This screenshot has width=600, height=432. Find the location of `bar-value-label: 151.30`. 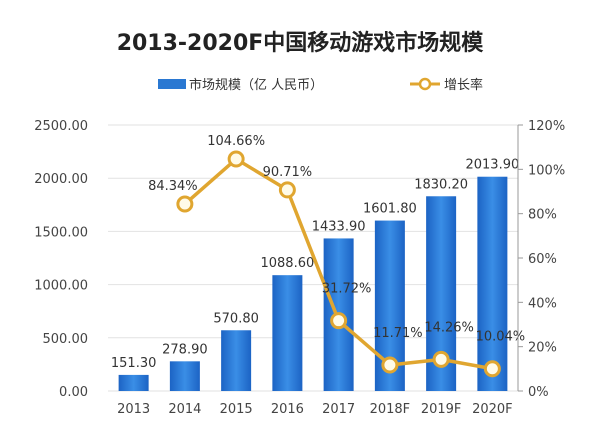

bar-value-label: 151.30 is located at coordinates (134, 363).